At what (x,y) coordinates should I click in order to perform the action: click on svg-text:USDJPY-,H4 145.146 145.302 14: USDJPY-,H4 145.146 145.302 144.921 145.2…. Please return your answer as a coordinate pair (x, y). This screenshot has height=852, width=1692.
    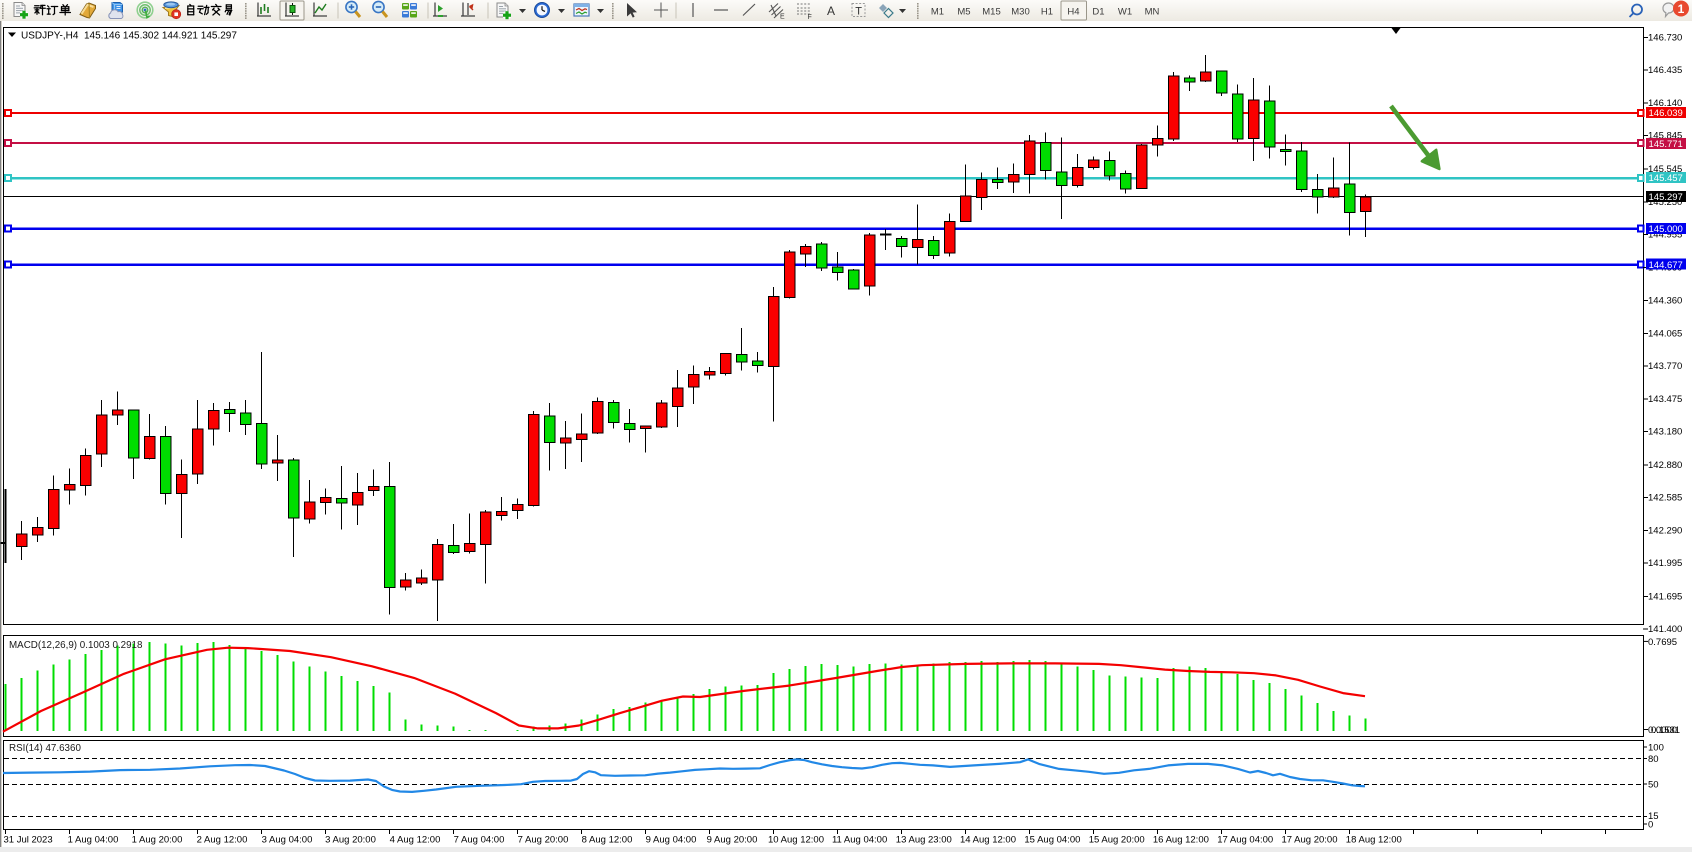
    Looking at the image, I should click on (129, 36).